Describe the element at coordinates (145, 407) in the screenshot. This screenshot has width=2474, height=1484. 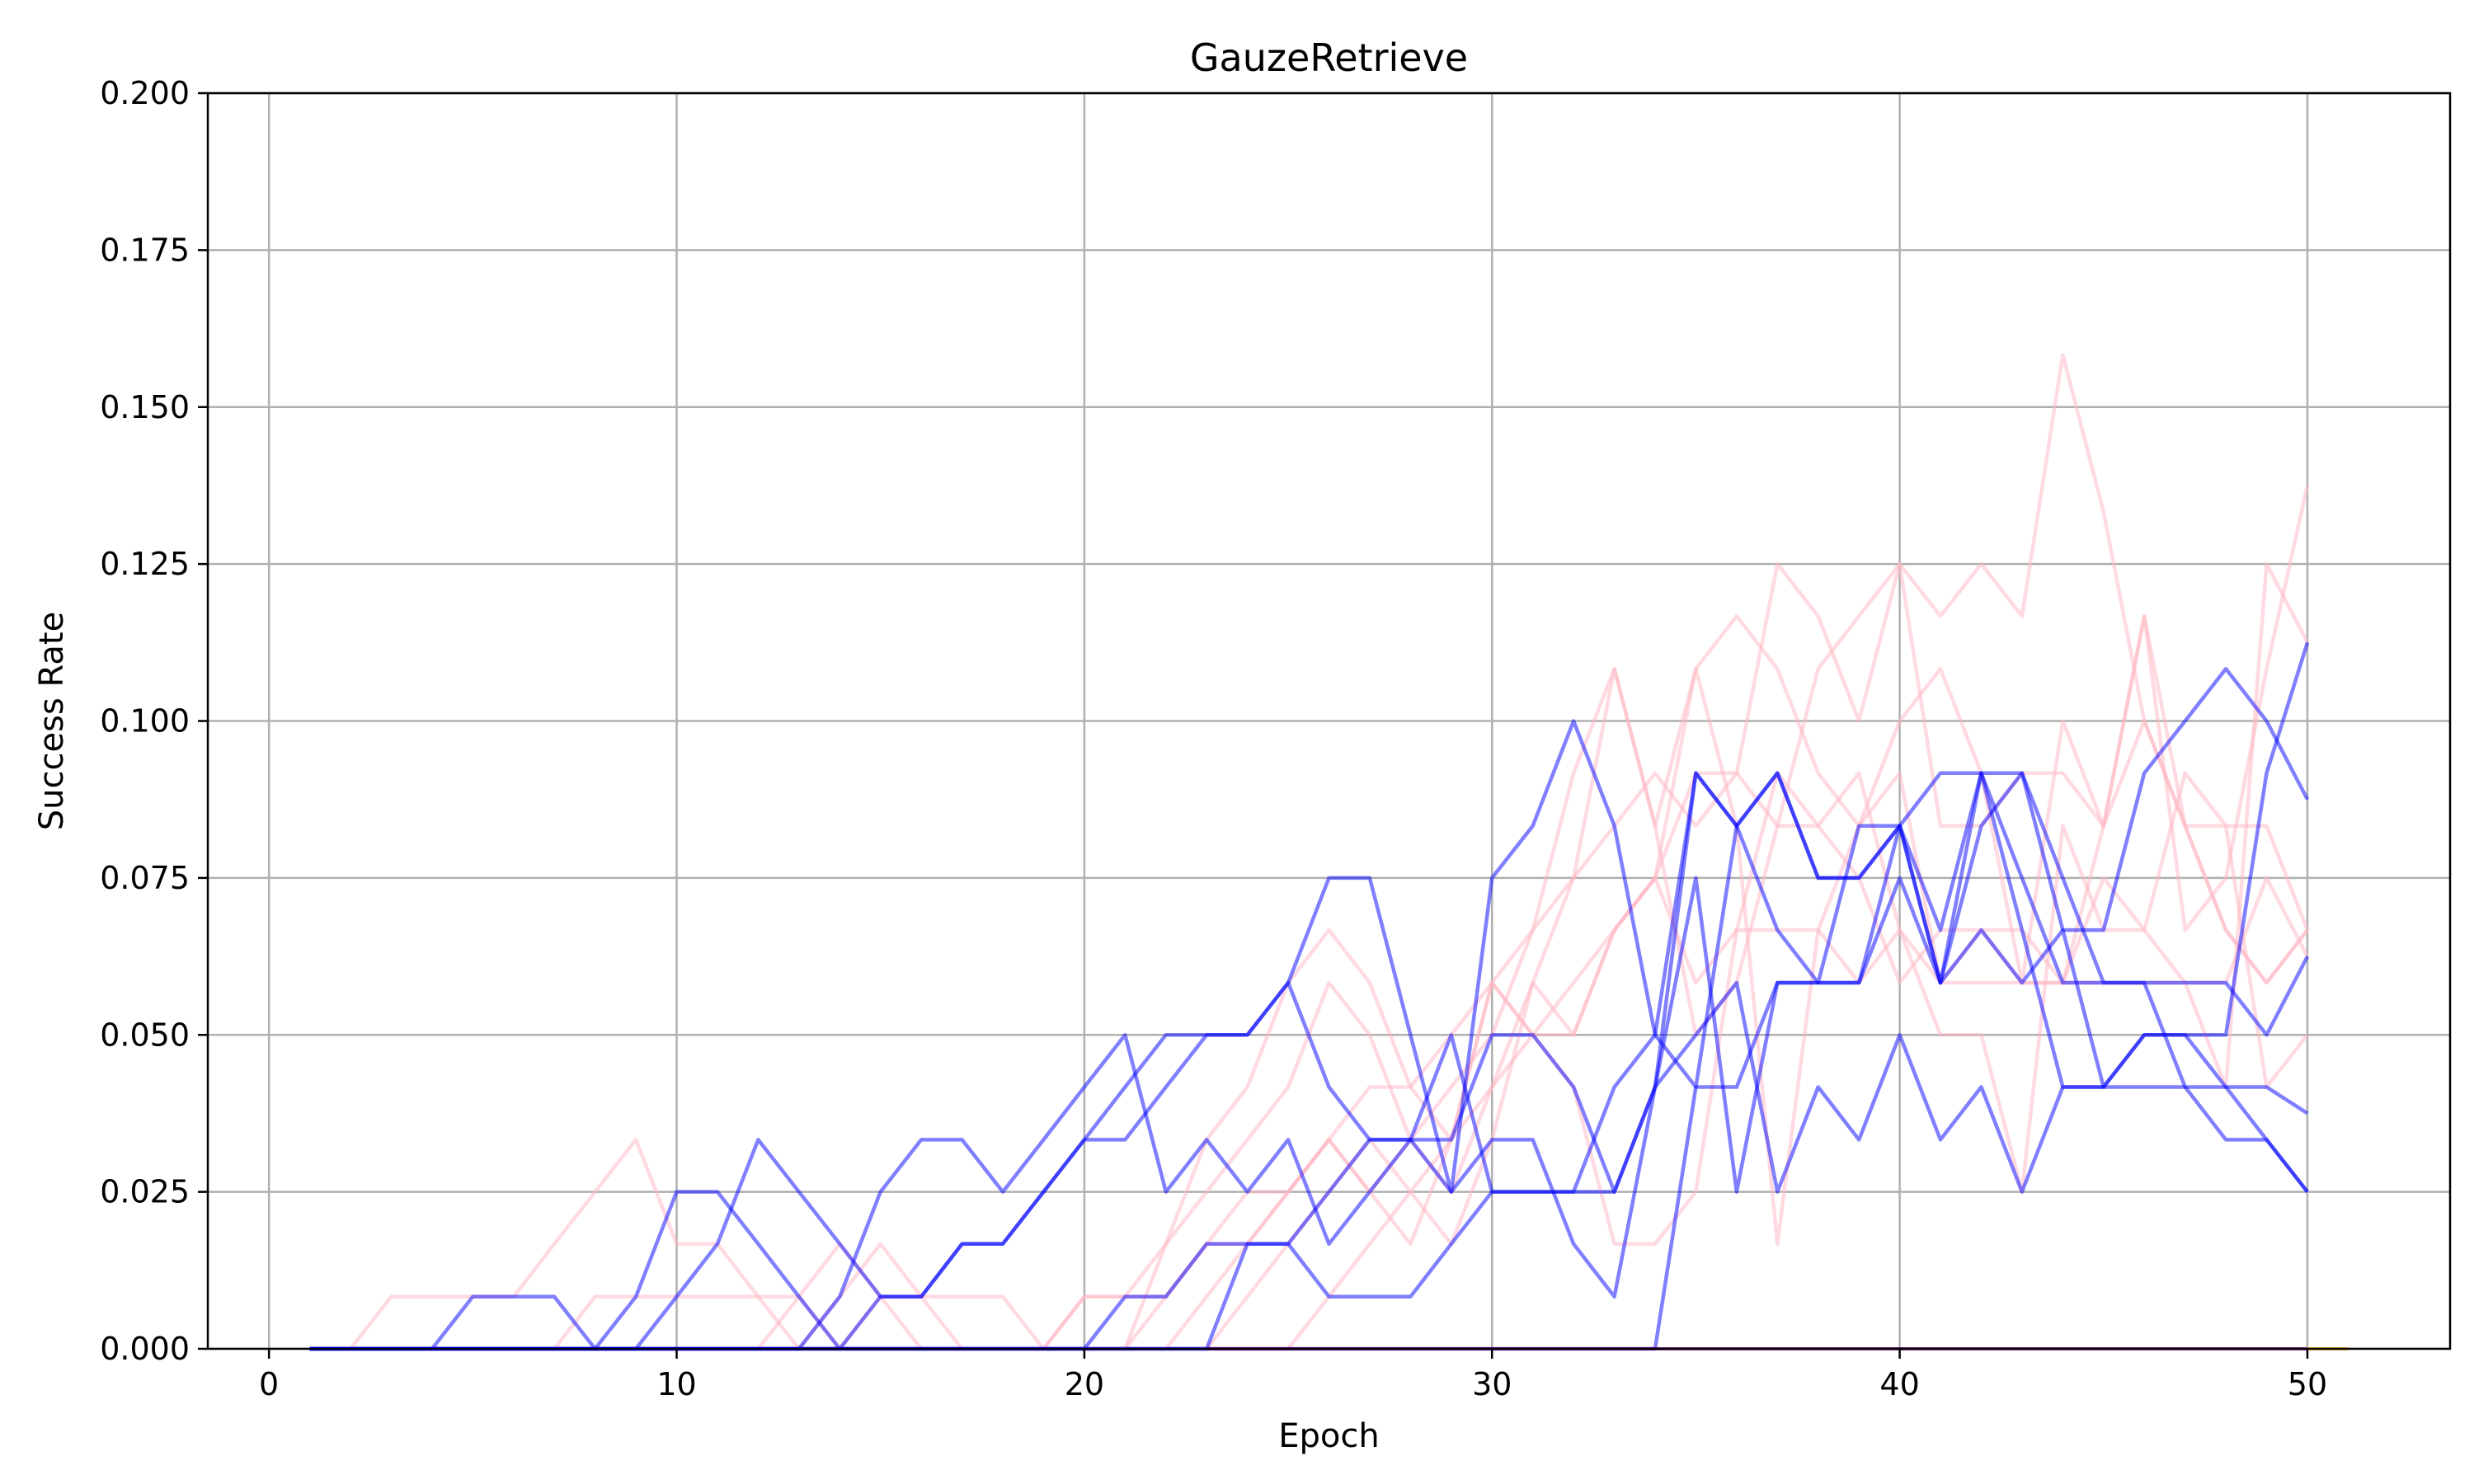
I see `y-tick-label: 0.150` at that location.